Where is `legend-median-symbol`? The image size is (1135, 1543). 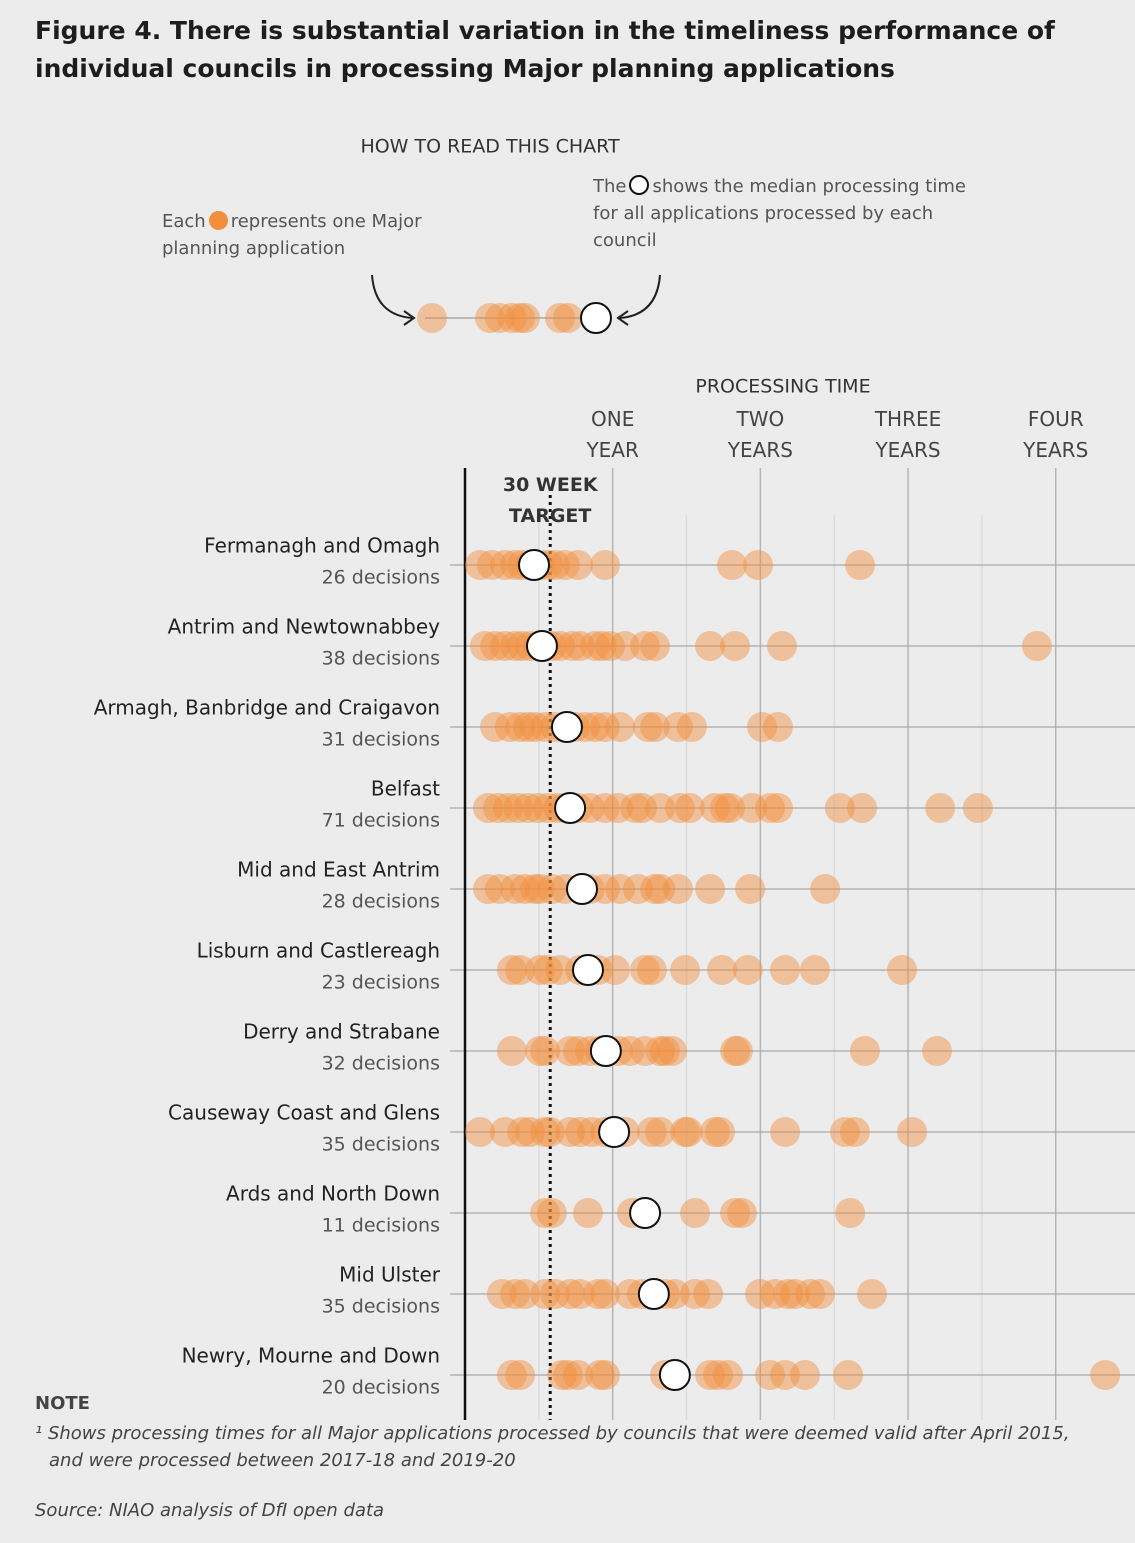
legend-median-symbol is located at coordinates (639, 185).